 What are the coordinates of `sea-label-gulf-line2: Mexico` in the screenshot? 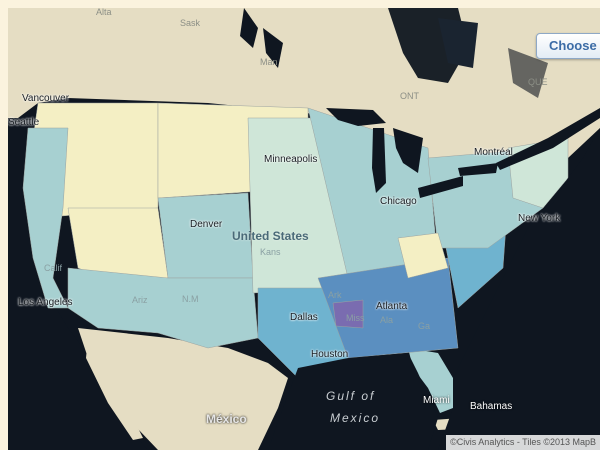 It's located at (355, 418).